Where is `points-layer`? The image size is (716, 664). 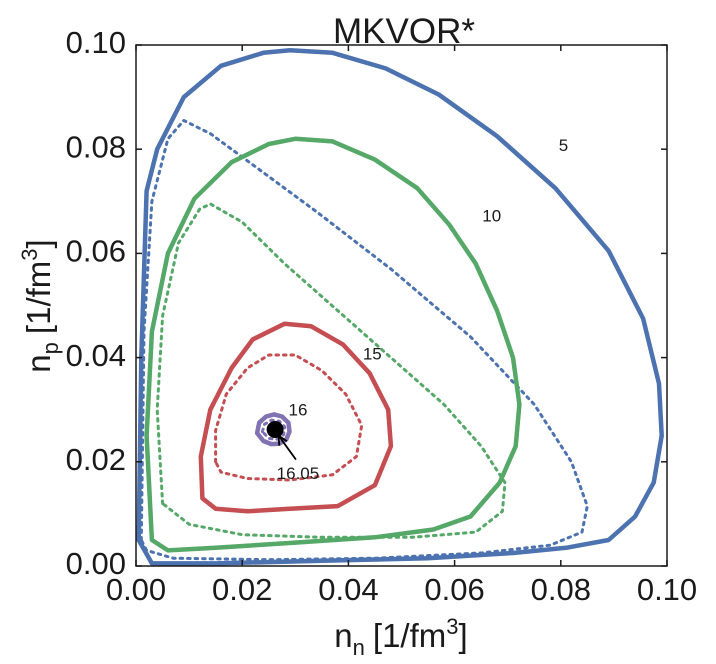 points-layer is located at coordinates (275, 429).